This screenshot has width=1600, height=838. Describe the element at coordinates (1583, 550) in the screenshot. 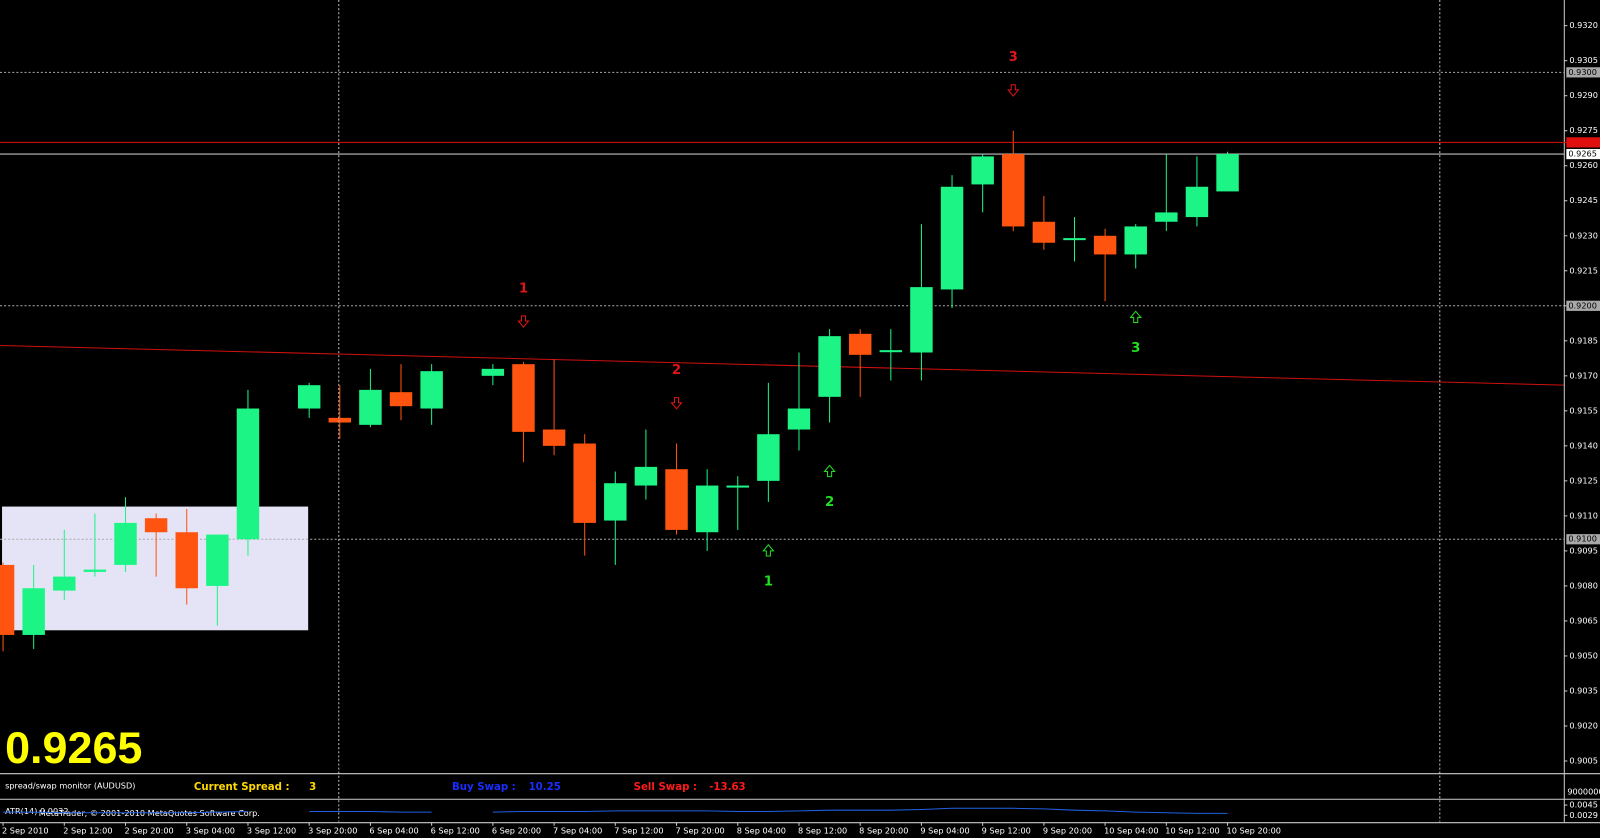

I see `y-tick-label: 0.9095` at that location.